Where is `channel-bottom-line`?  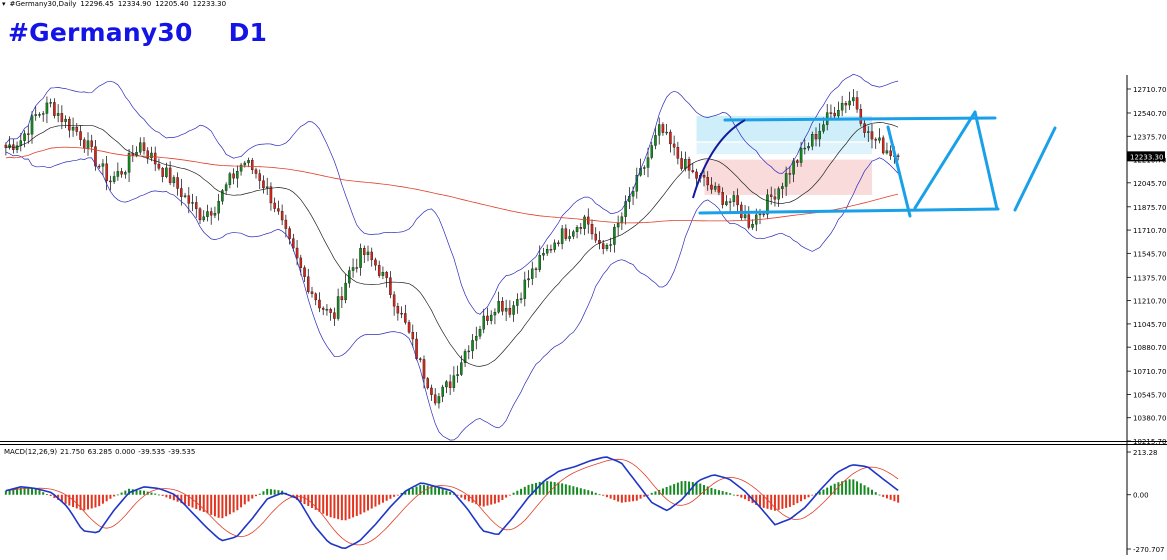 channel-bottom-line is located at coordinates (849, 211).